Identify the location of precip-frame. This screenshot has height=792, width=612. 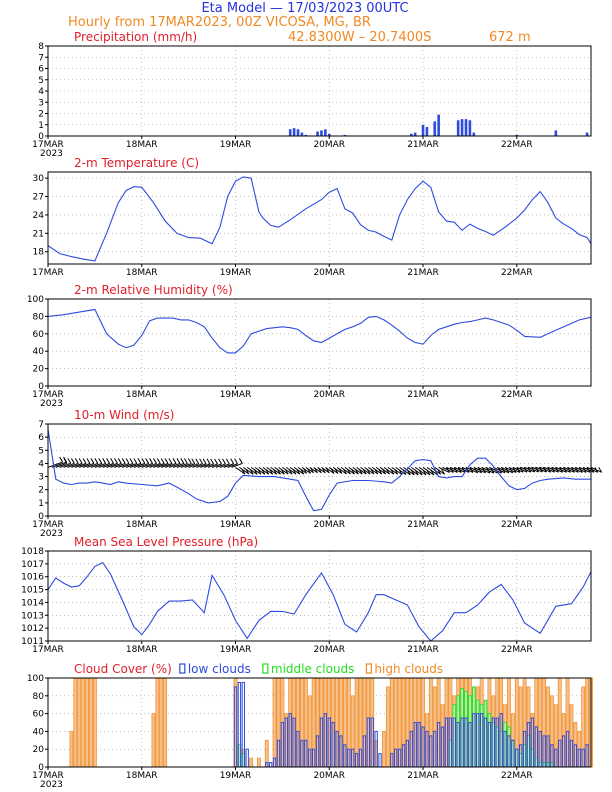
(319, 91).